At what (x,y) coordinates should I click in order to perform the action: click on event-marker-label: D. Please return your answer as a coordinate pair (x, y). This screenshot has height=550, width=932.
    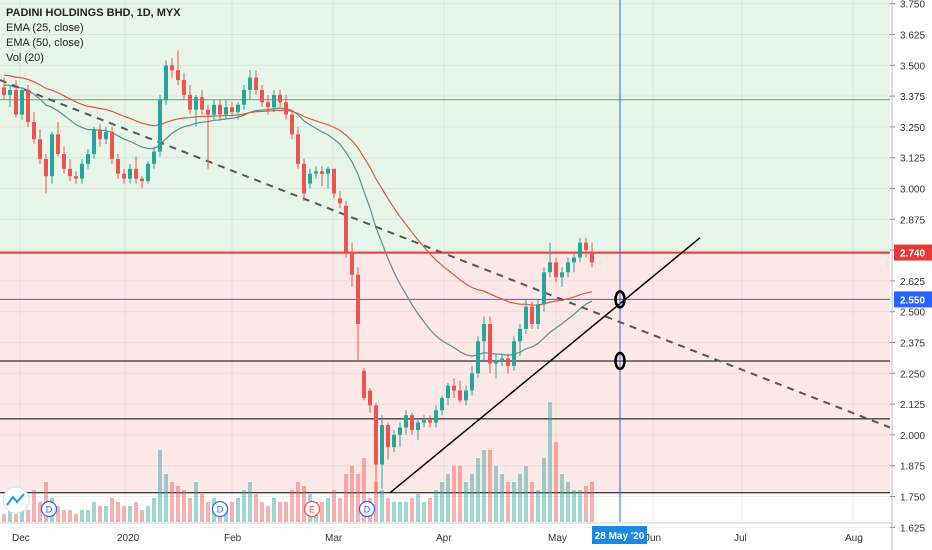
    Looking at the image, I should click on (367, 510).